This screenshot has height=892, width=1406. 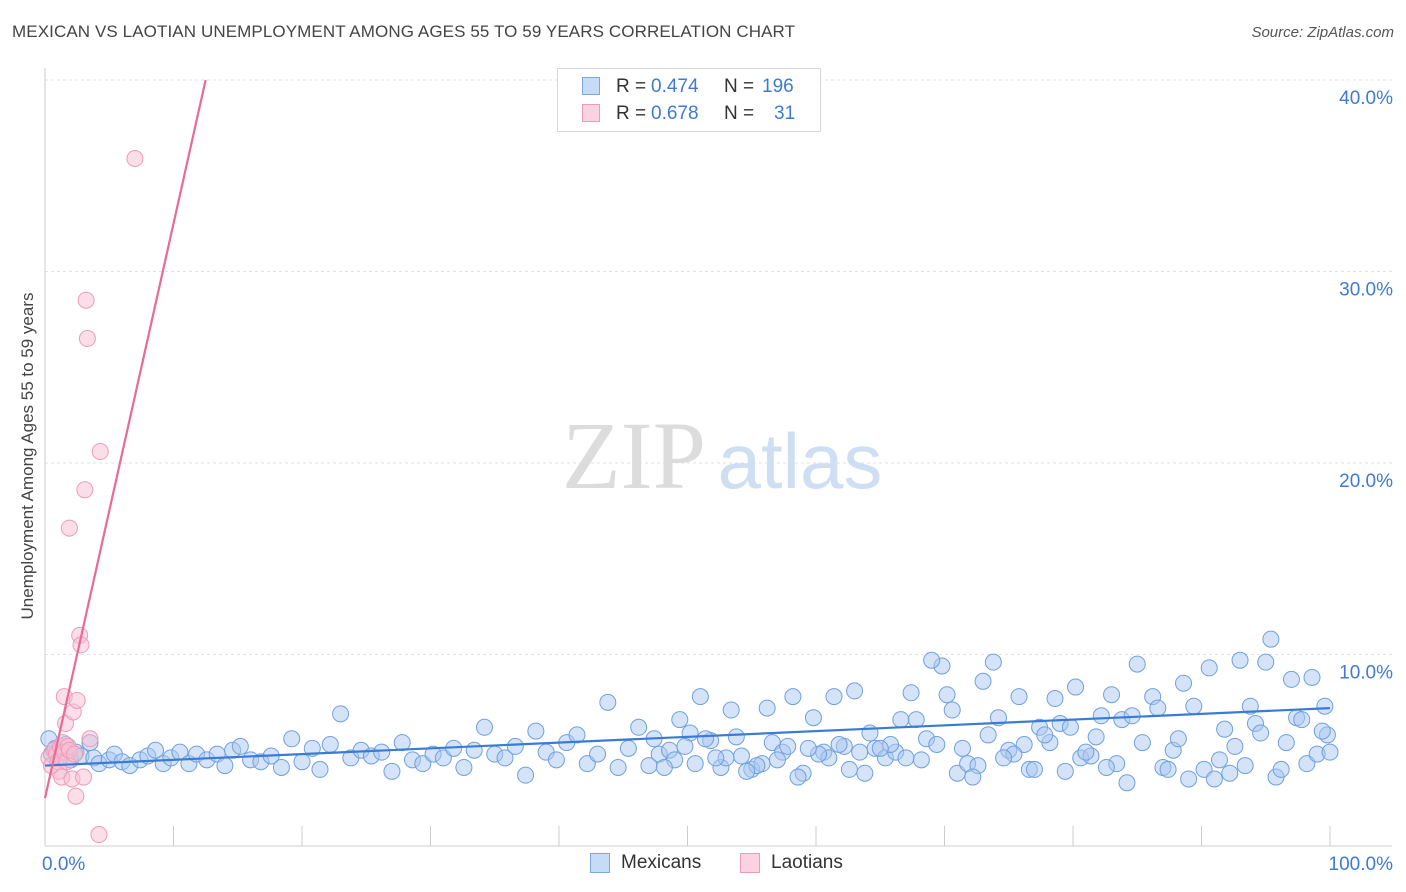 What do you see at coordinates (778, 86) in the screenshot?
I see `n-value-mexicans: 196` at bounding box center [778, 86].